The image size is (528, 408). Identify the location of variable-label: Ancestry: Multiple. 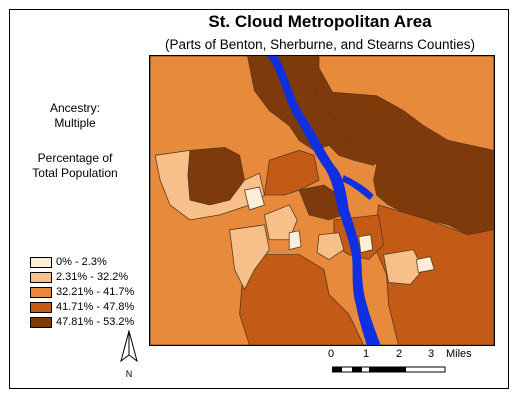
(75, 116).